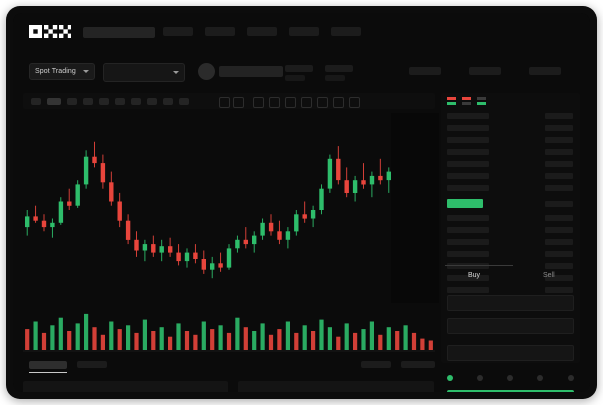 This screenshot has height=405, width=603. What do you see at coordinates (338, 102) in the screenshot?
I see `magnet-icon` at bounding box center [338, 102].